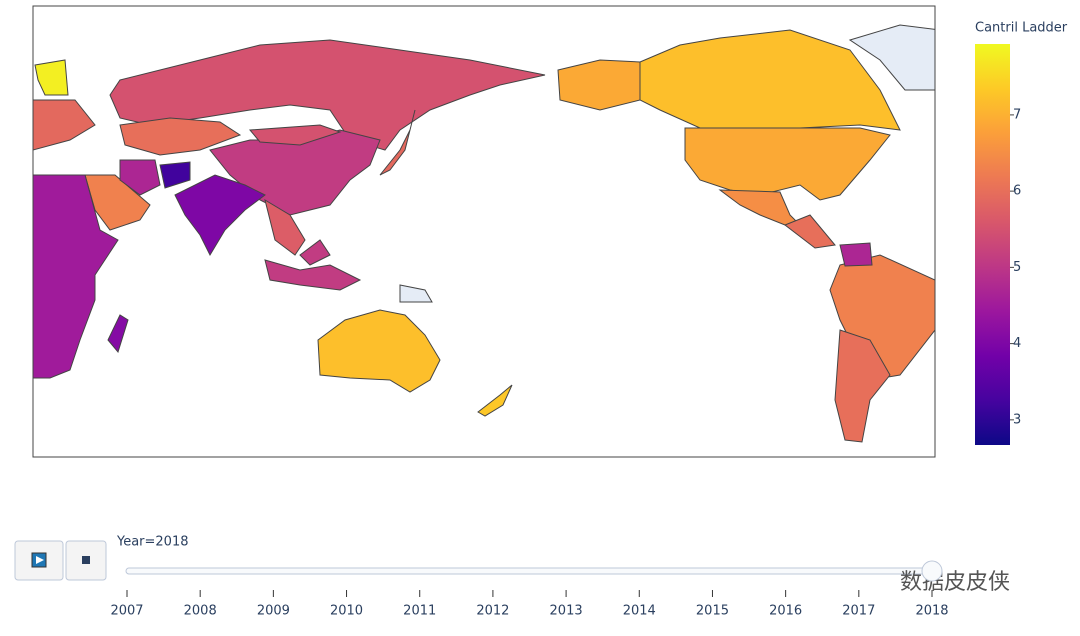 This screenshot has height=636, width=1080. What do you see at coordinates (1017, 267) in the screenshot?
I see `colorbar-tick-label: 5` at bounding box center [1017, 267].